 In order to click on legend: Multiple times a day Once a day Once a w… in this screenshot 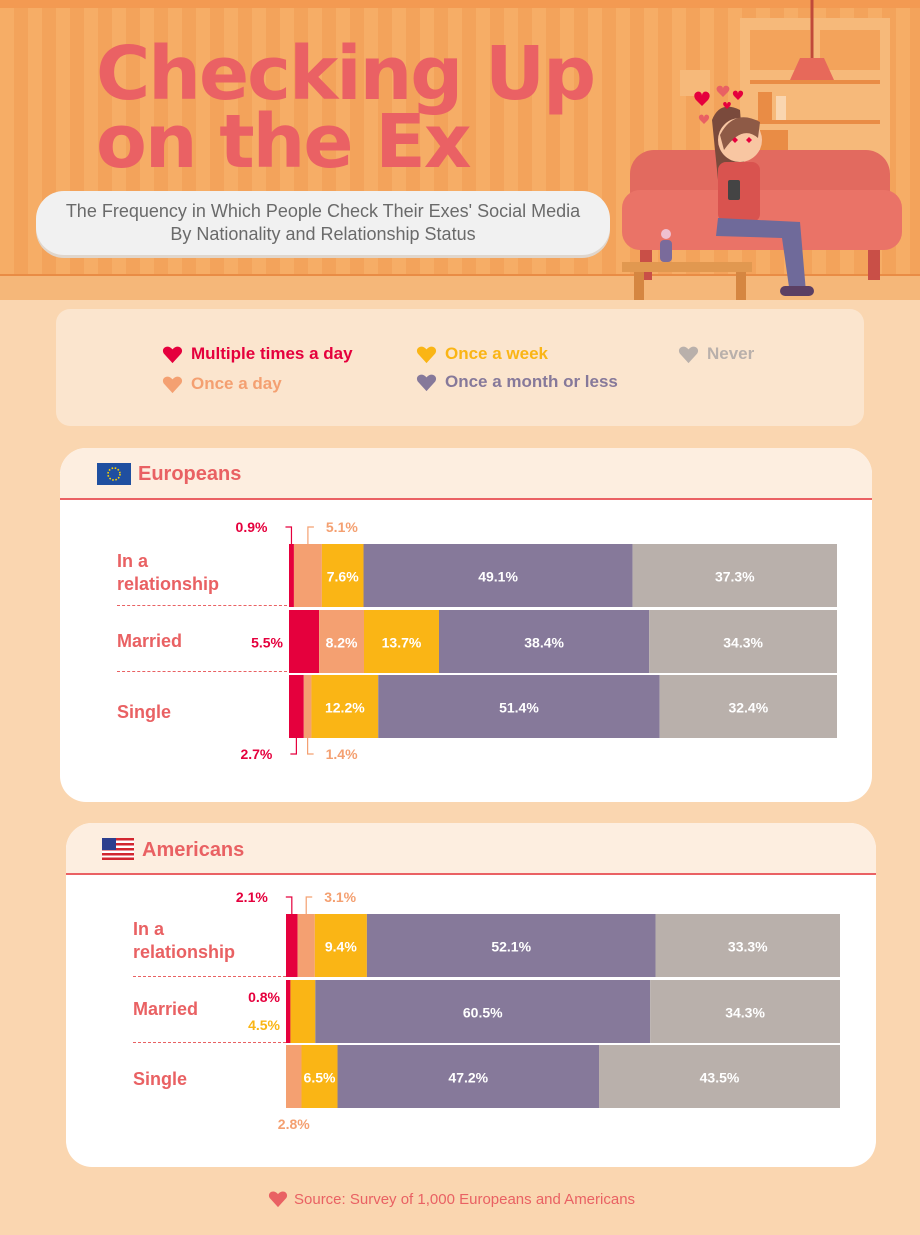, I will do `click(460, 367)`.